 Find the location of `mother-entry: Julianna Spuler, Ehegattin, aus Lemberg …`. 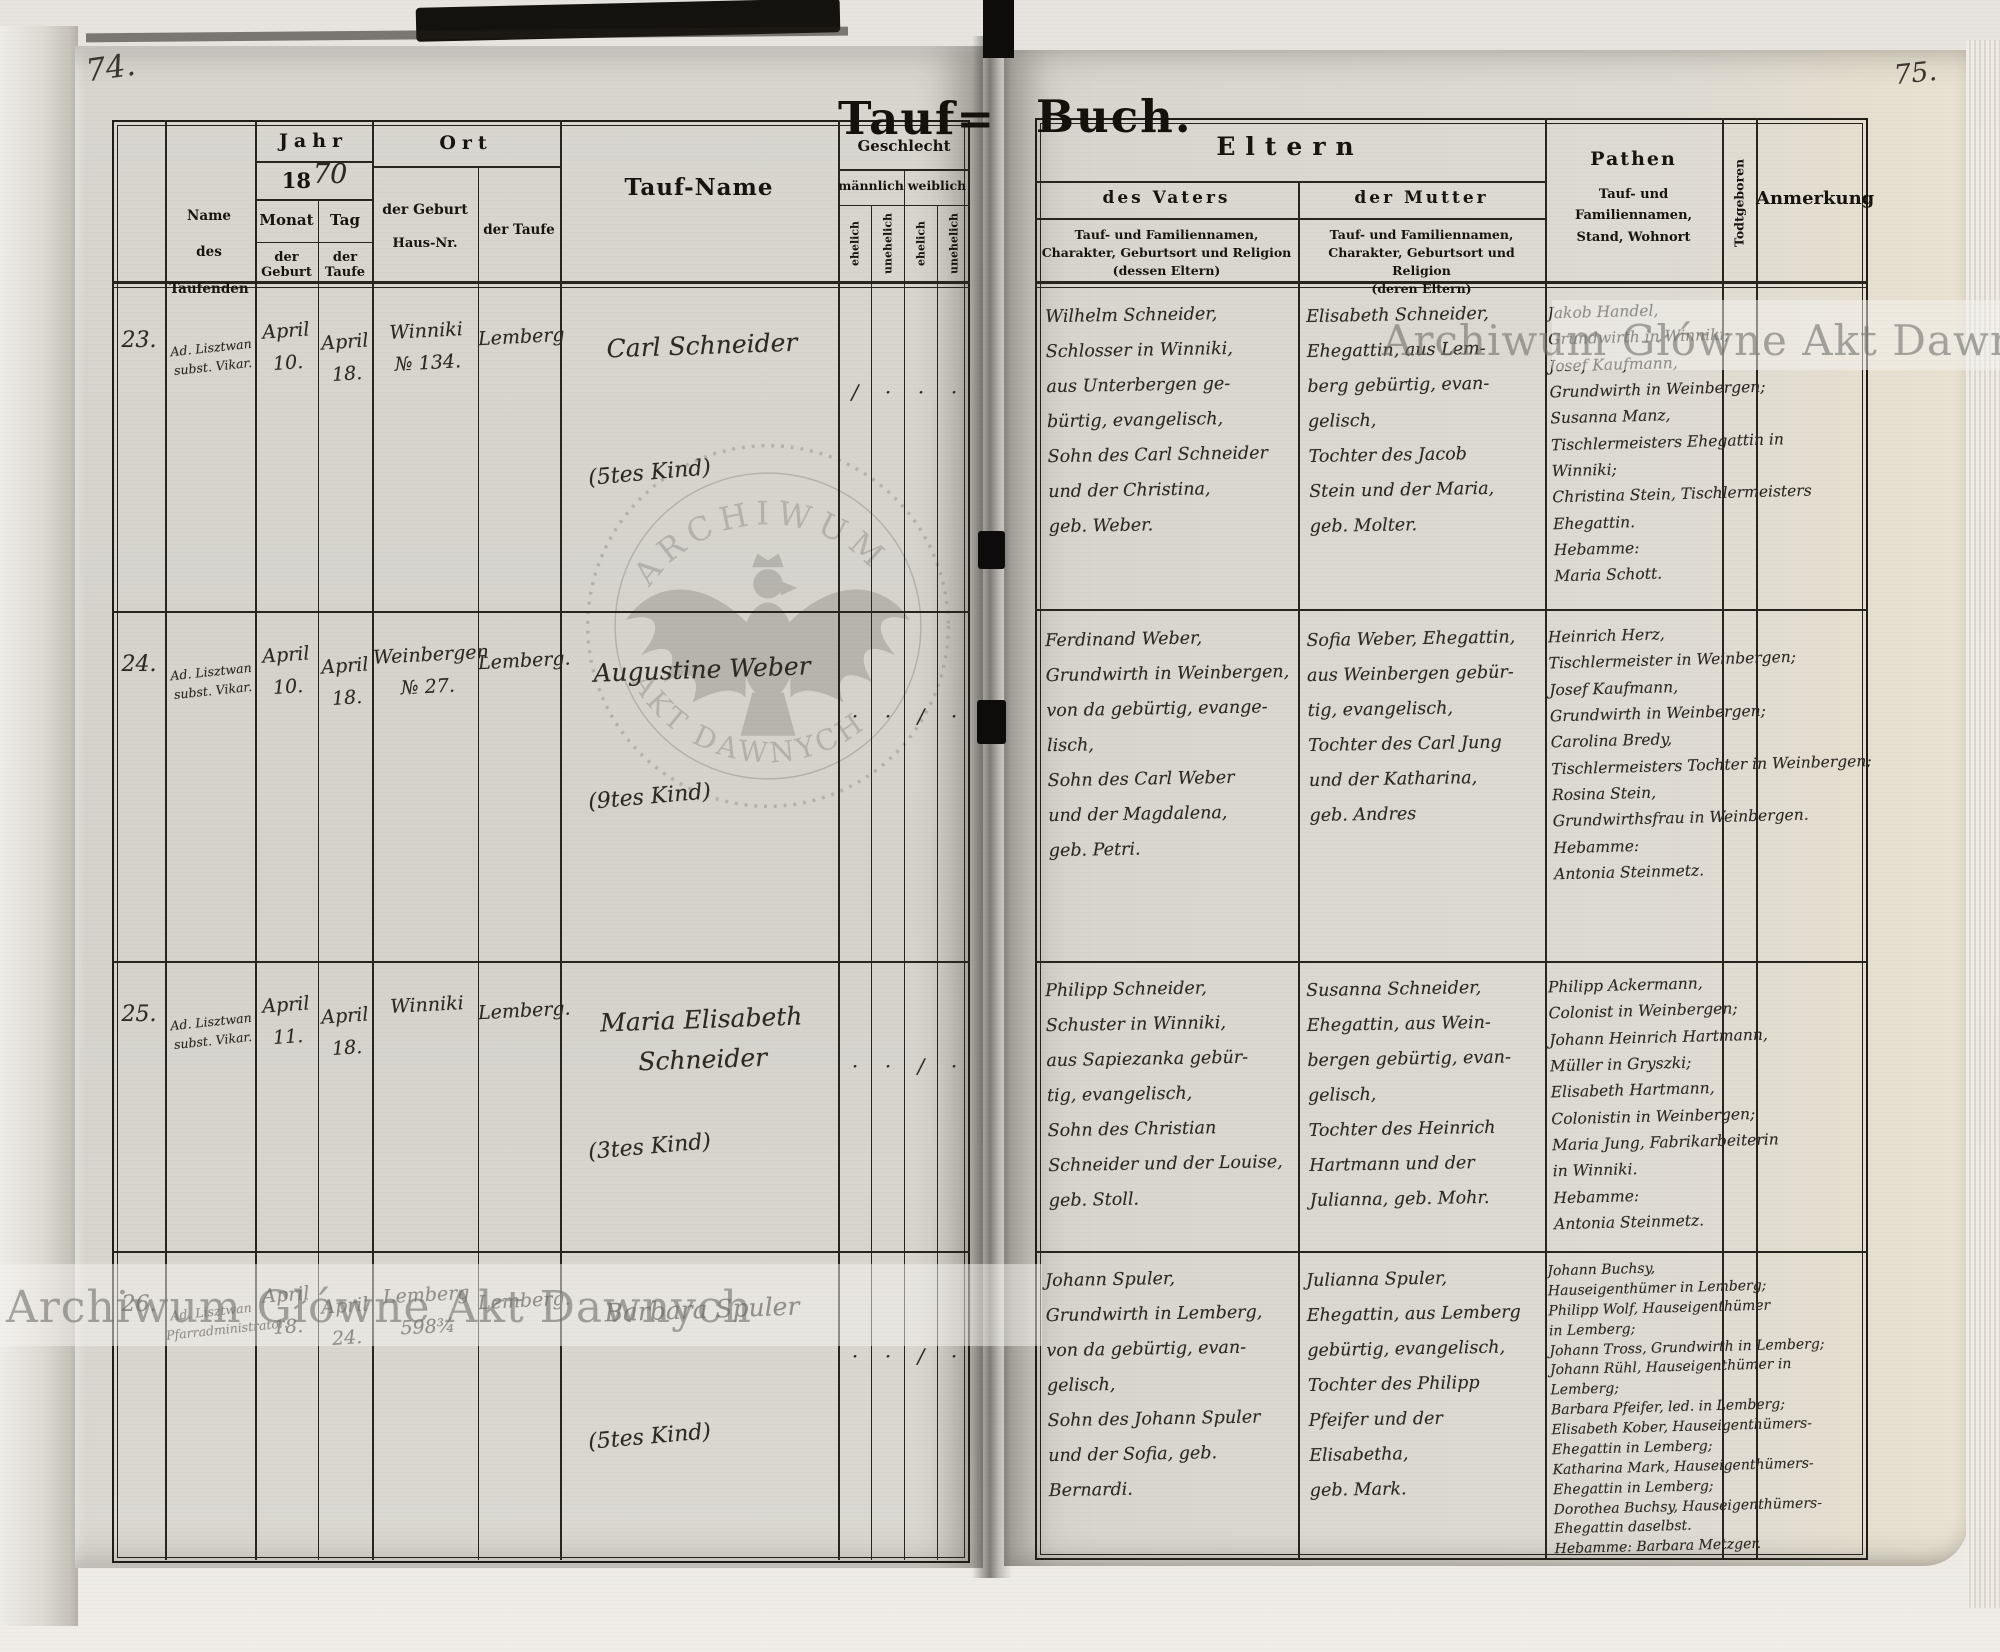

mother-entry: Julianna Spuler, Ehegattin, aus Lemberg … is located at coordinates (1413, 1385).